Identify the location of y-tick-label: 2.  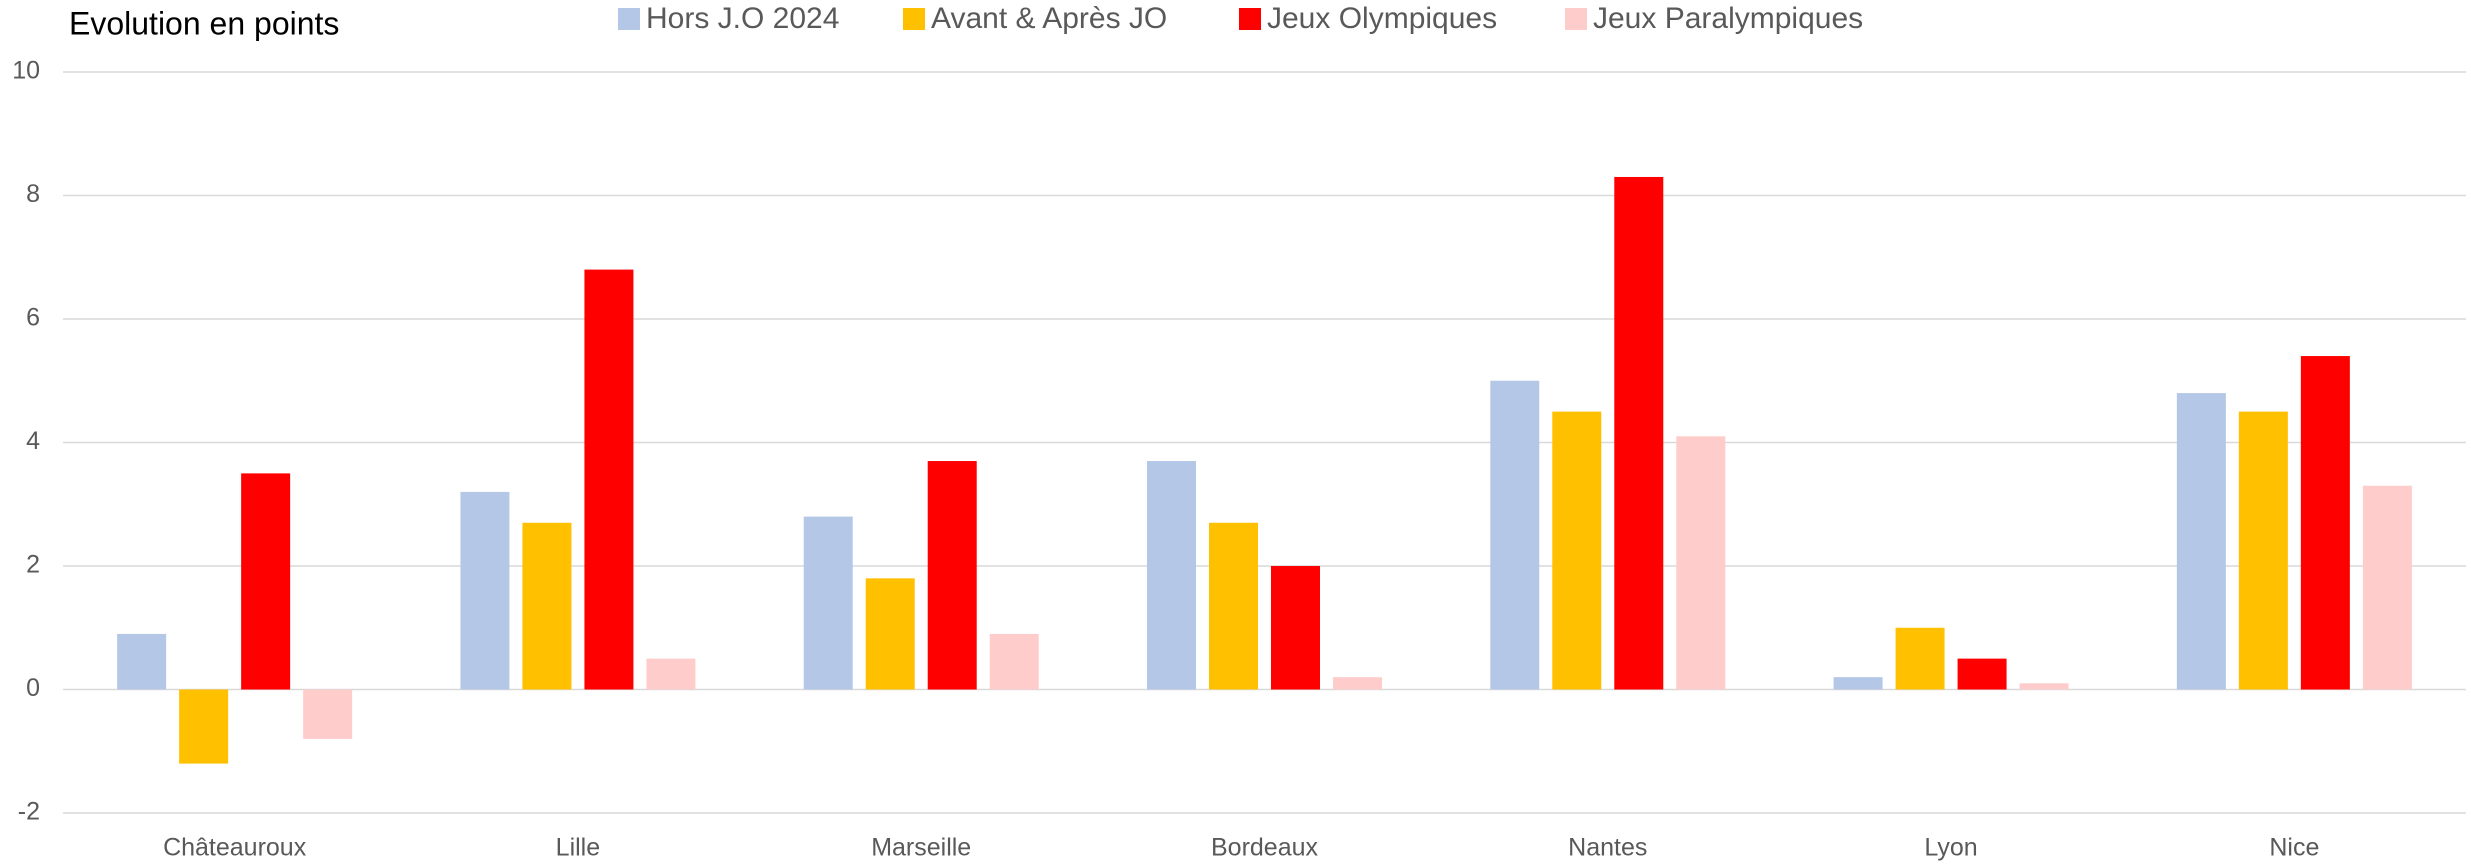
(33, 565).